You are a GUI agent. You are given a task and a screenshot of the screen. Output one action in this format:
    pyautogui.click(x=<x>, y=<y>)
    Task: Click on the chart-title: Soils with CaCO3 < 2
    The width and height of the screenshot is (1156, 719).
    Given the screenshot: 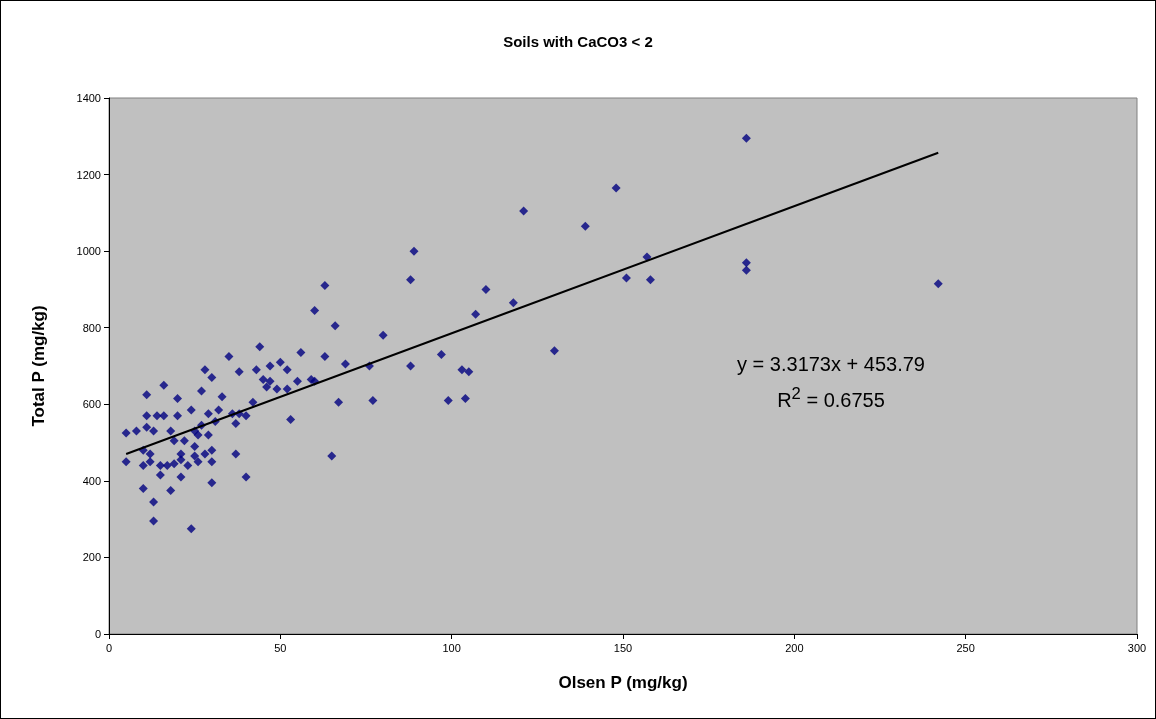 What is the action you would take?
    pyautogui.click(x=578, y=41)
    